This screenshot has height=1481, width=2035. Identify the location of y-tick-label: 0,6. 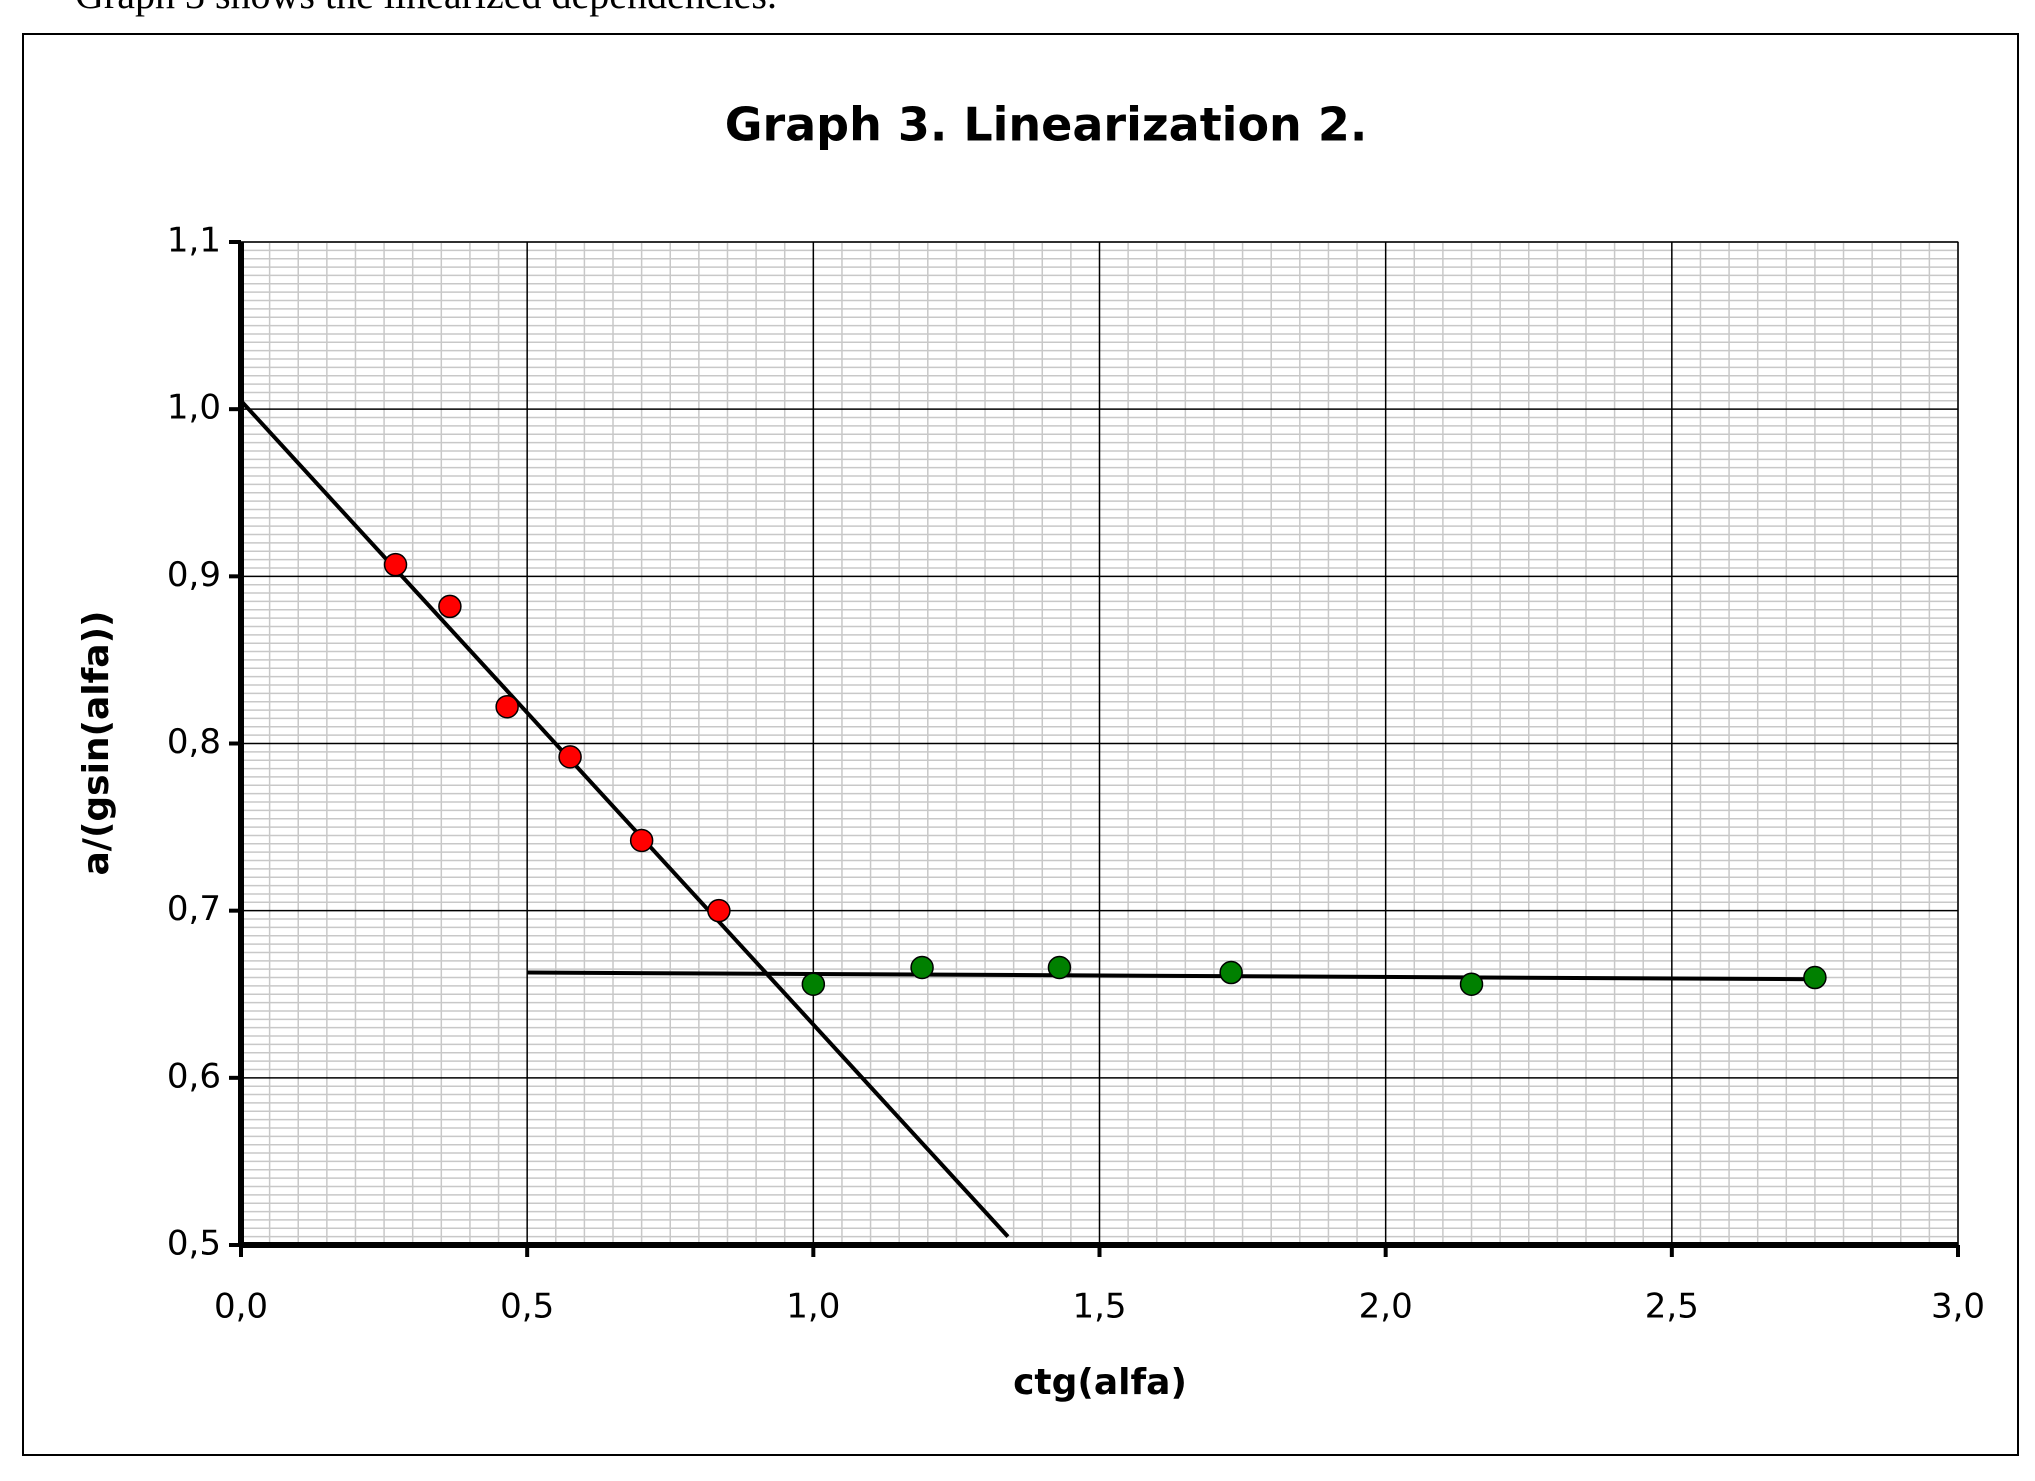
(194, 1076).